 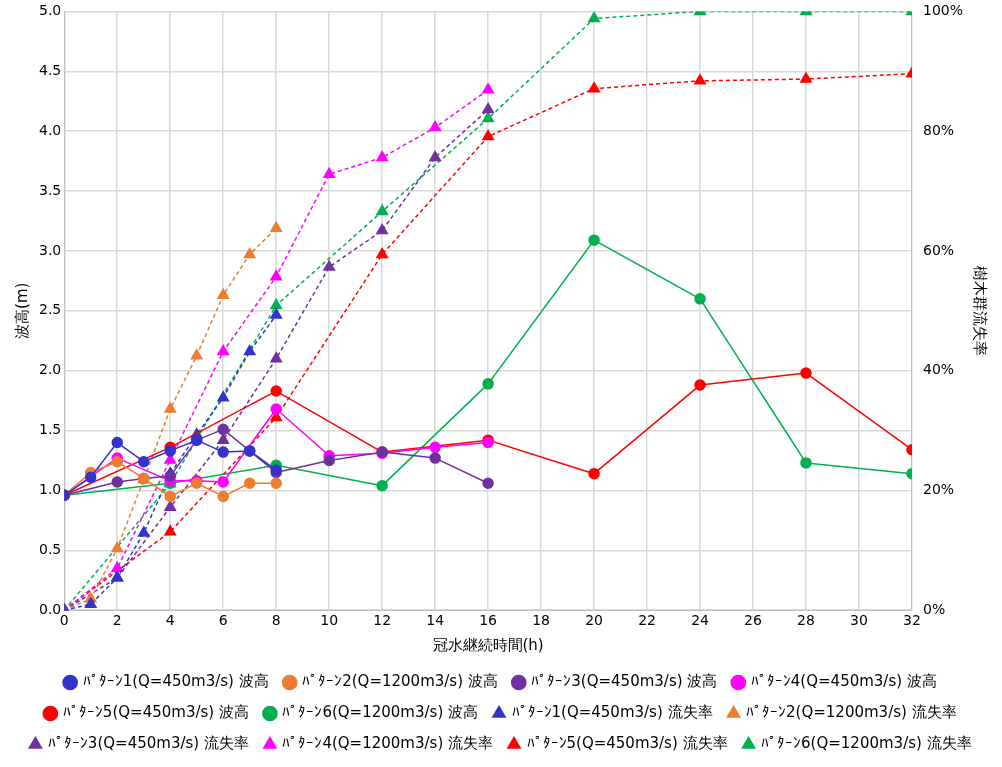 What do you see at coordinates (400, 681) in the screenshot?
I see `legend-label: ﾊﾟﾀｰﾝ2(Q=1200m3/s) 波高` at bounding box center [400, 681].